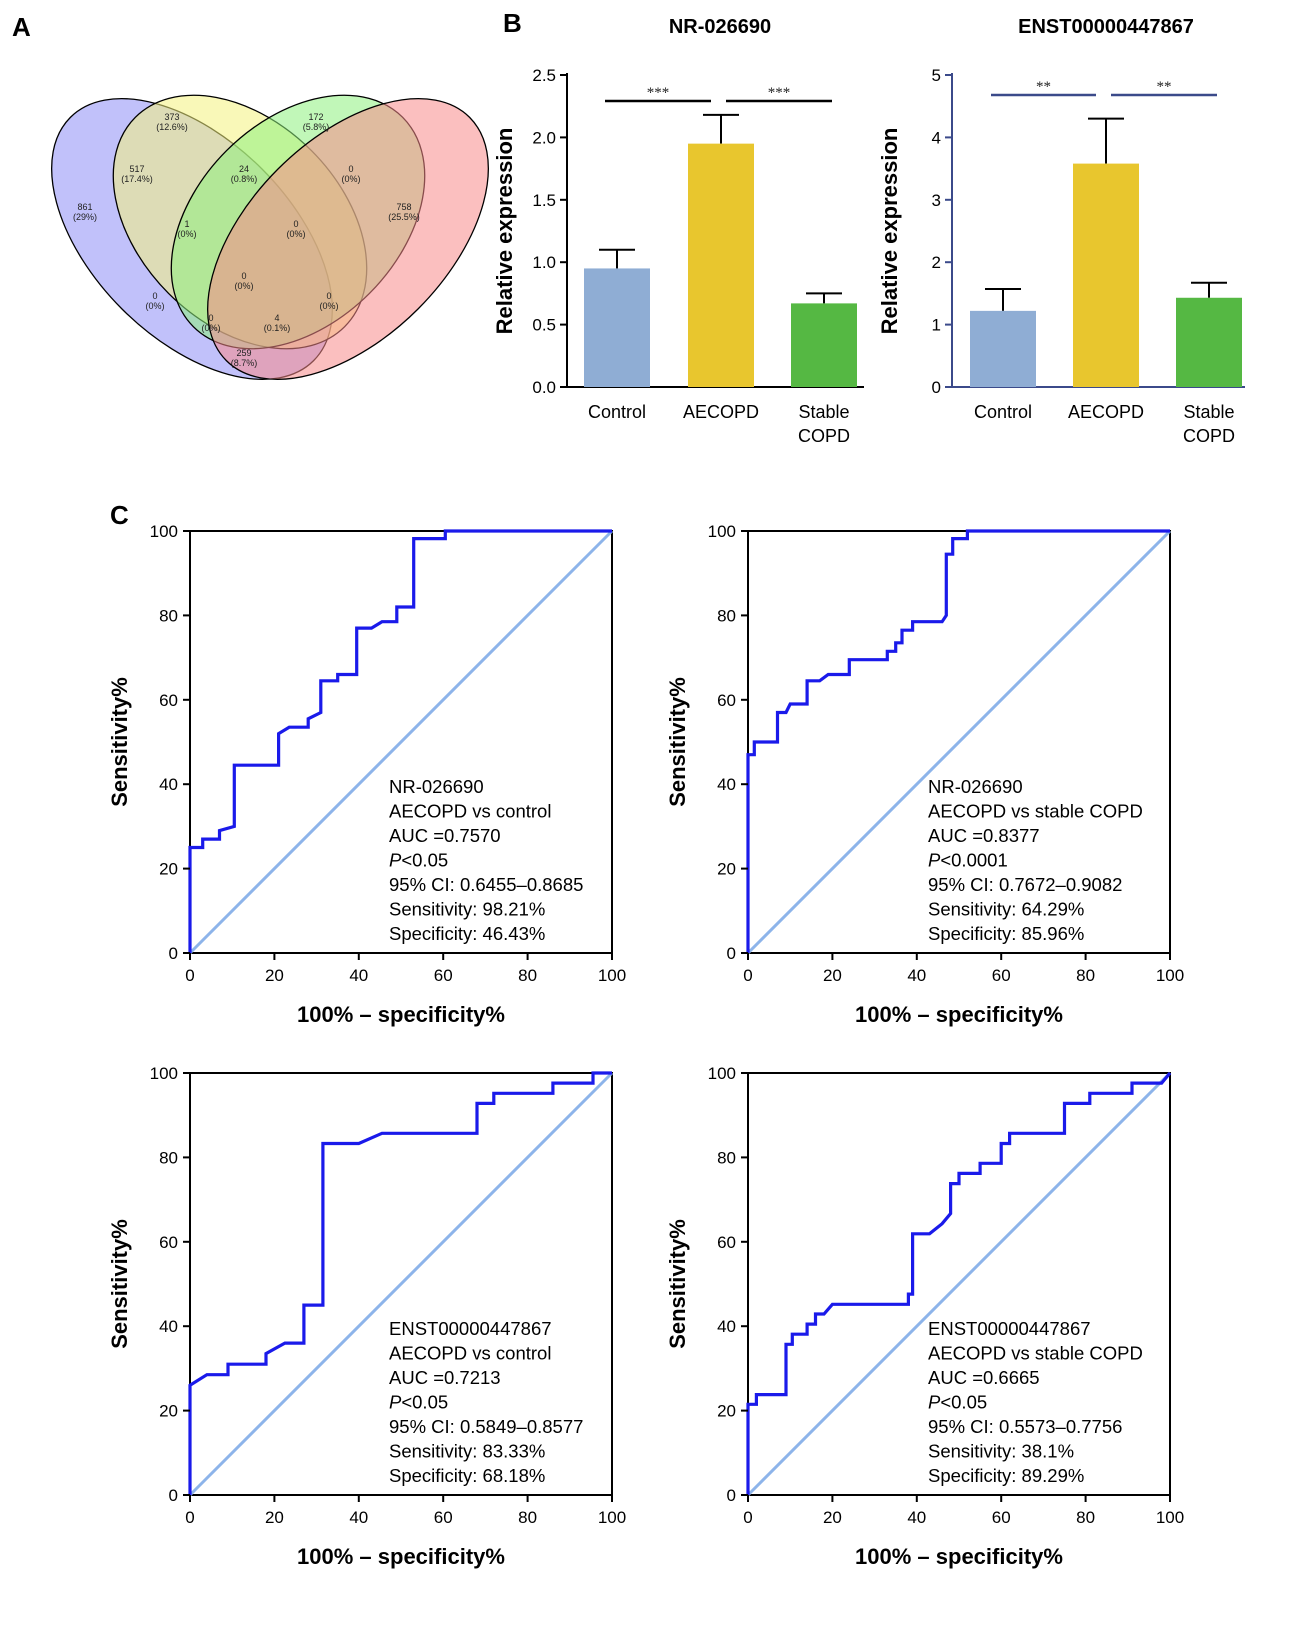  What do you see at coordinates (315, 117) in the screenshot?
I see `venn-region-count: 172` at bounding box center [315, 117].